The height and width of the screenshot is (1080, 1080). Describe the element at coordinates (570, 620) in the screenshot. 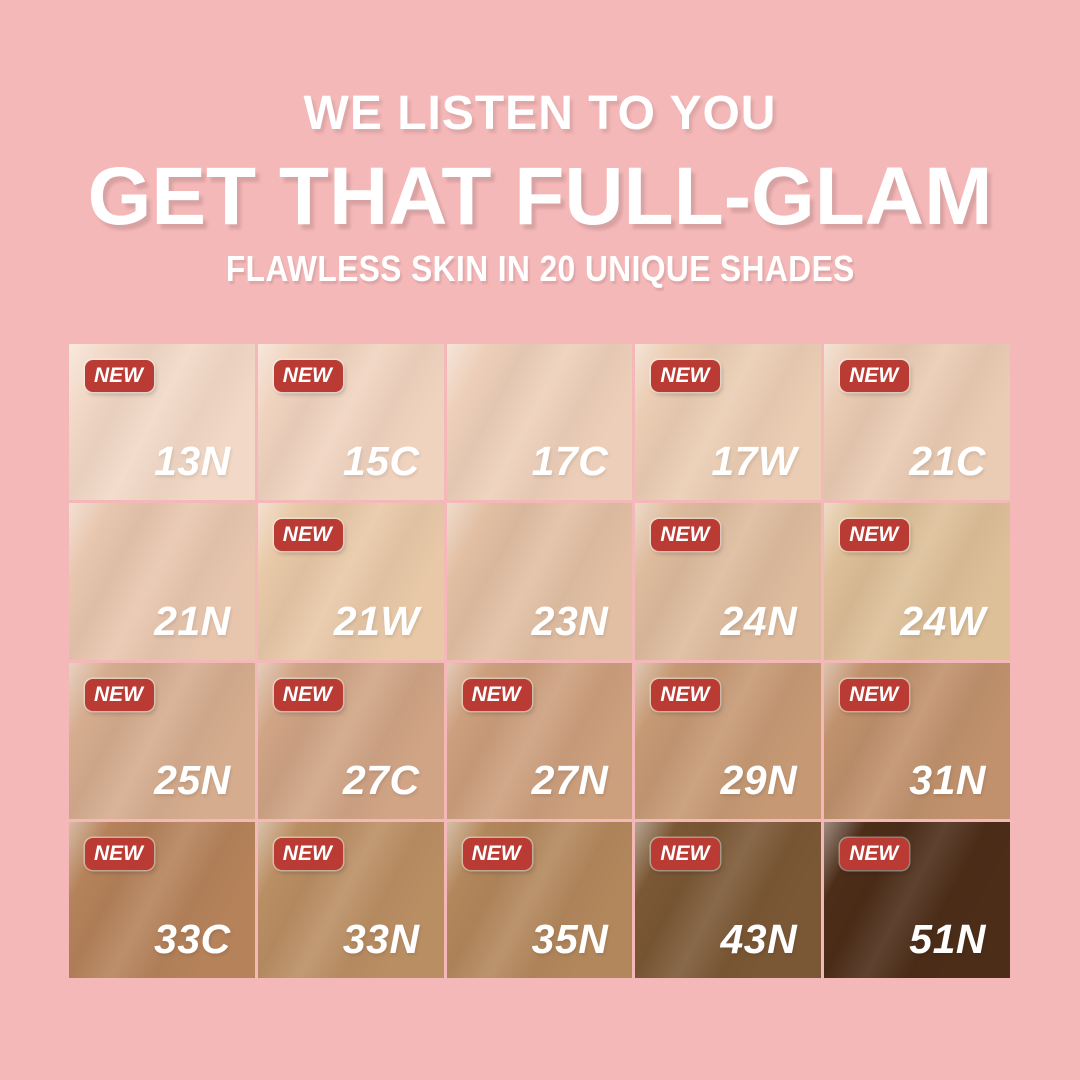

I see `shade-label: 23N` at that location.